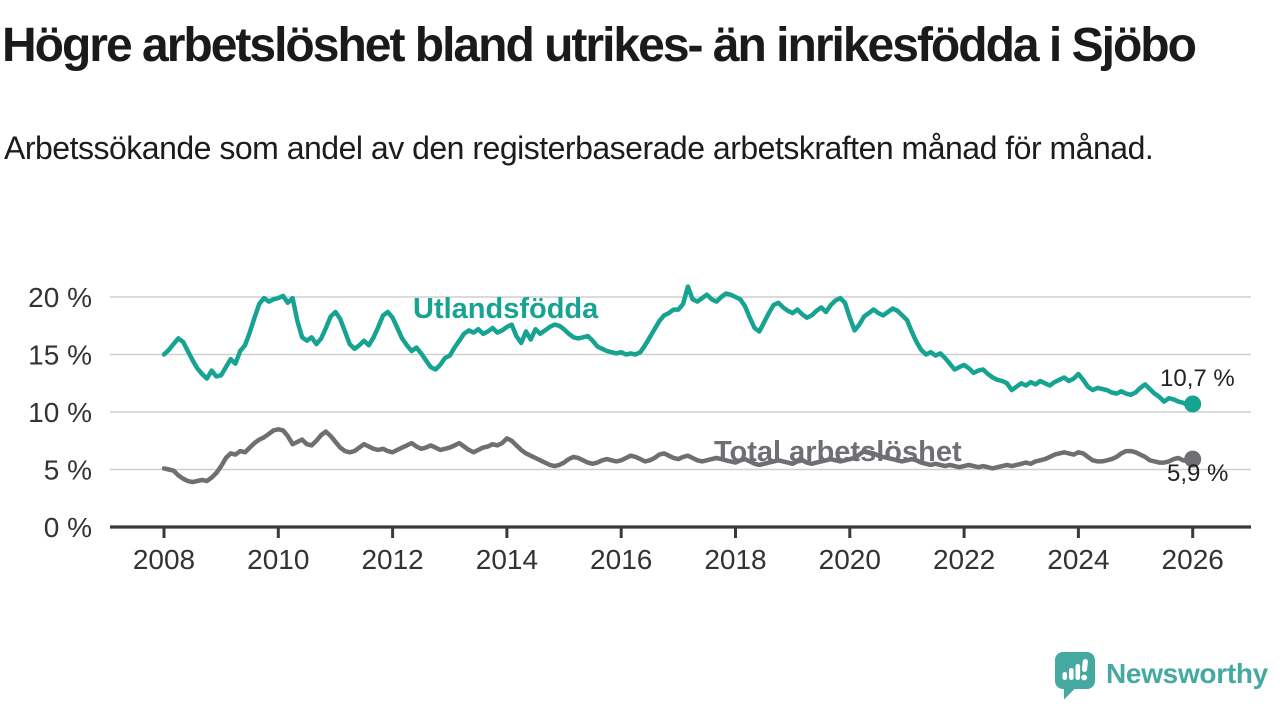 This screenshot has width=1280, height=720. What do you see at coordinates (838, 452) in the screenshot?
I see `series-inline-label: Total arbetslöshet` at bounding box center [838, 452].